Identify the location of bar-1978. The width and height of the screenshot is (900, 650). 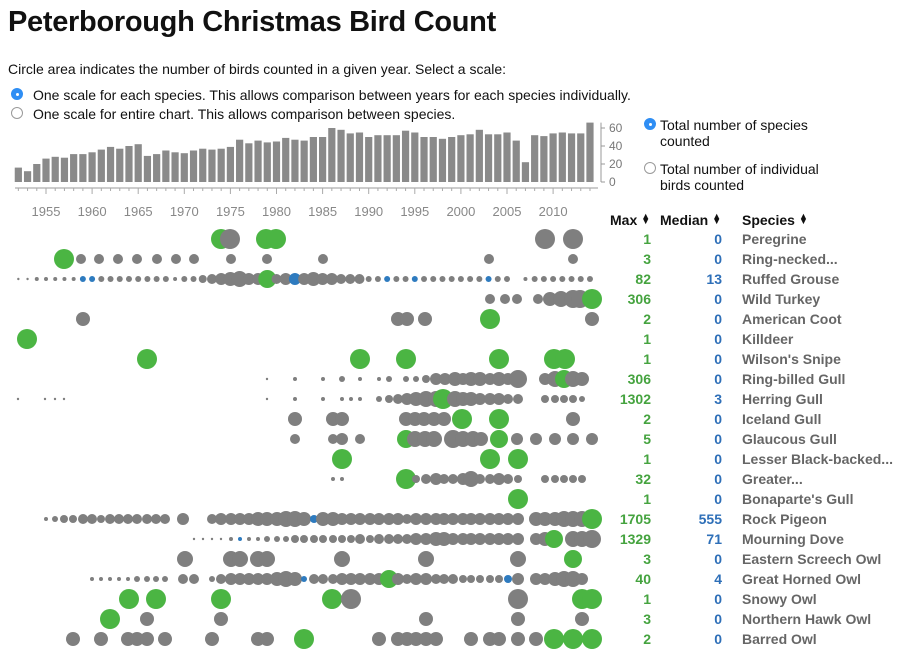
(258, 161).